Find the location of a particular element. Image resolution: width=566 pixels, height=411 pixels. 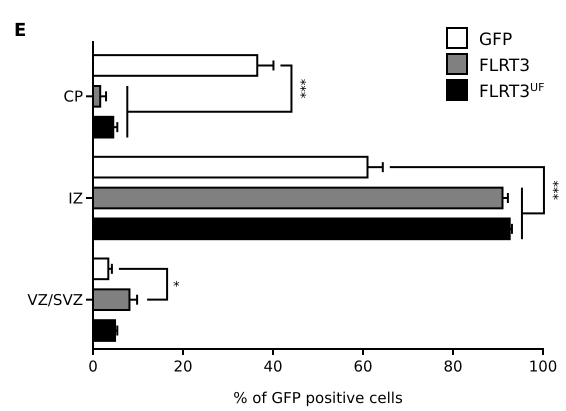

x-axis-title: % of GFP positive cells is located at coordinates (318, 398).